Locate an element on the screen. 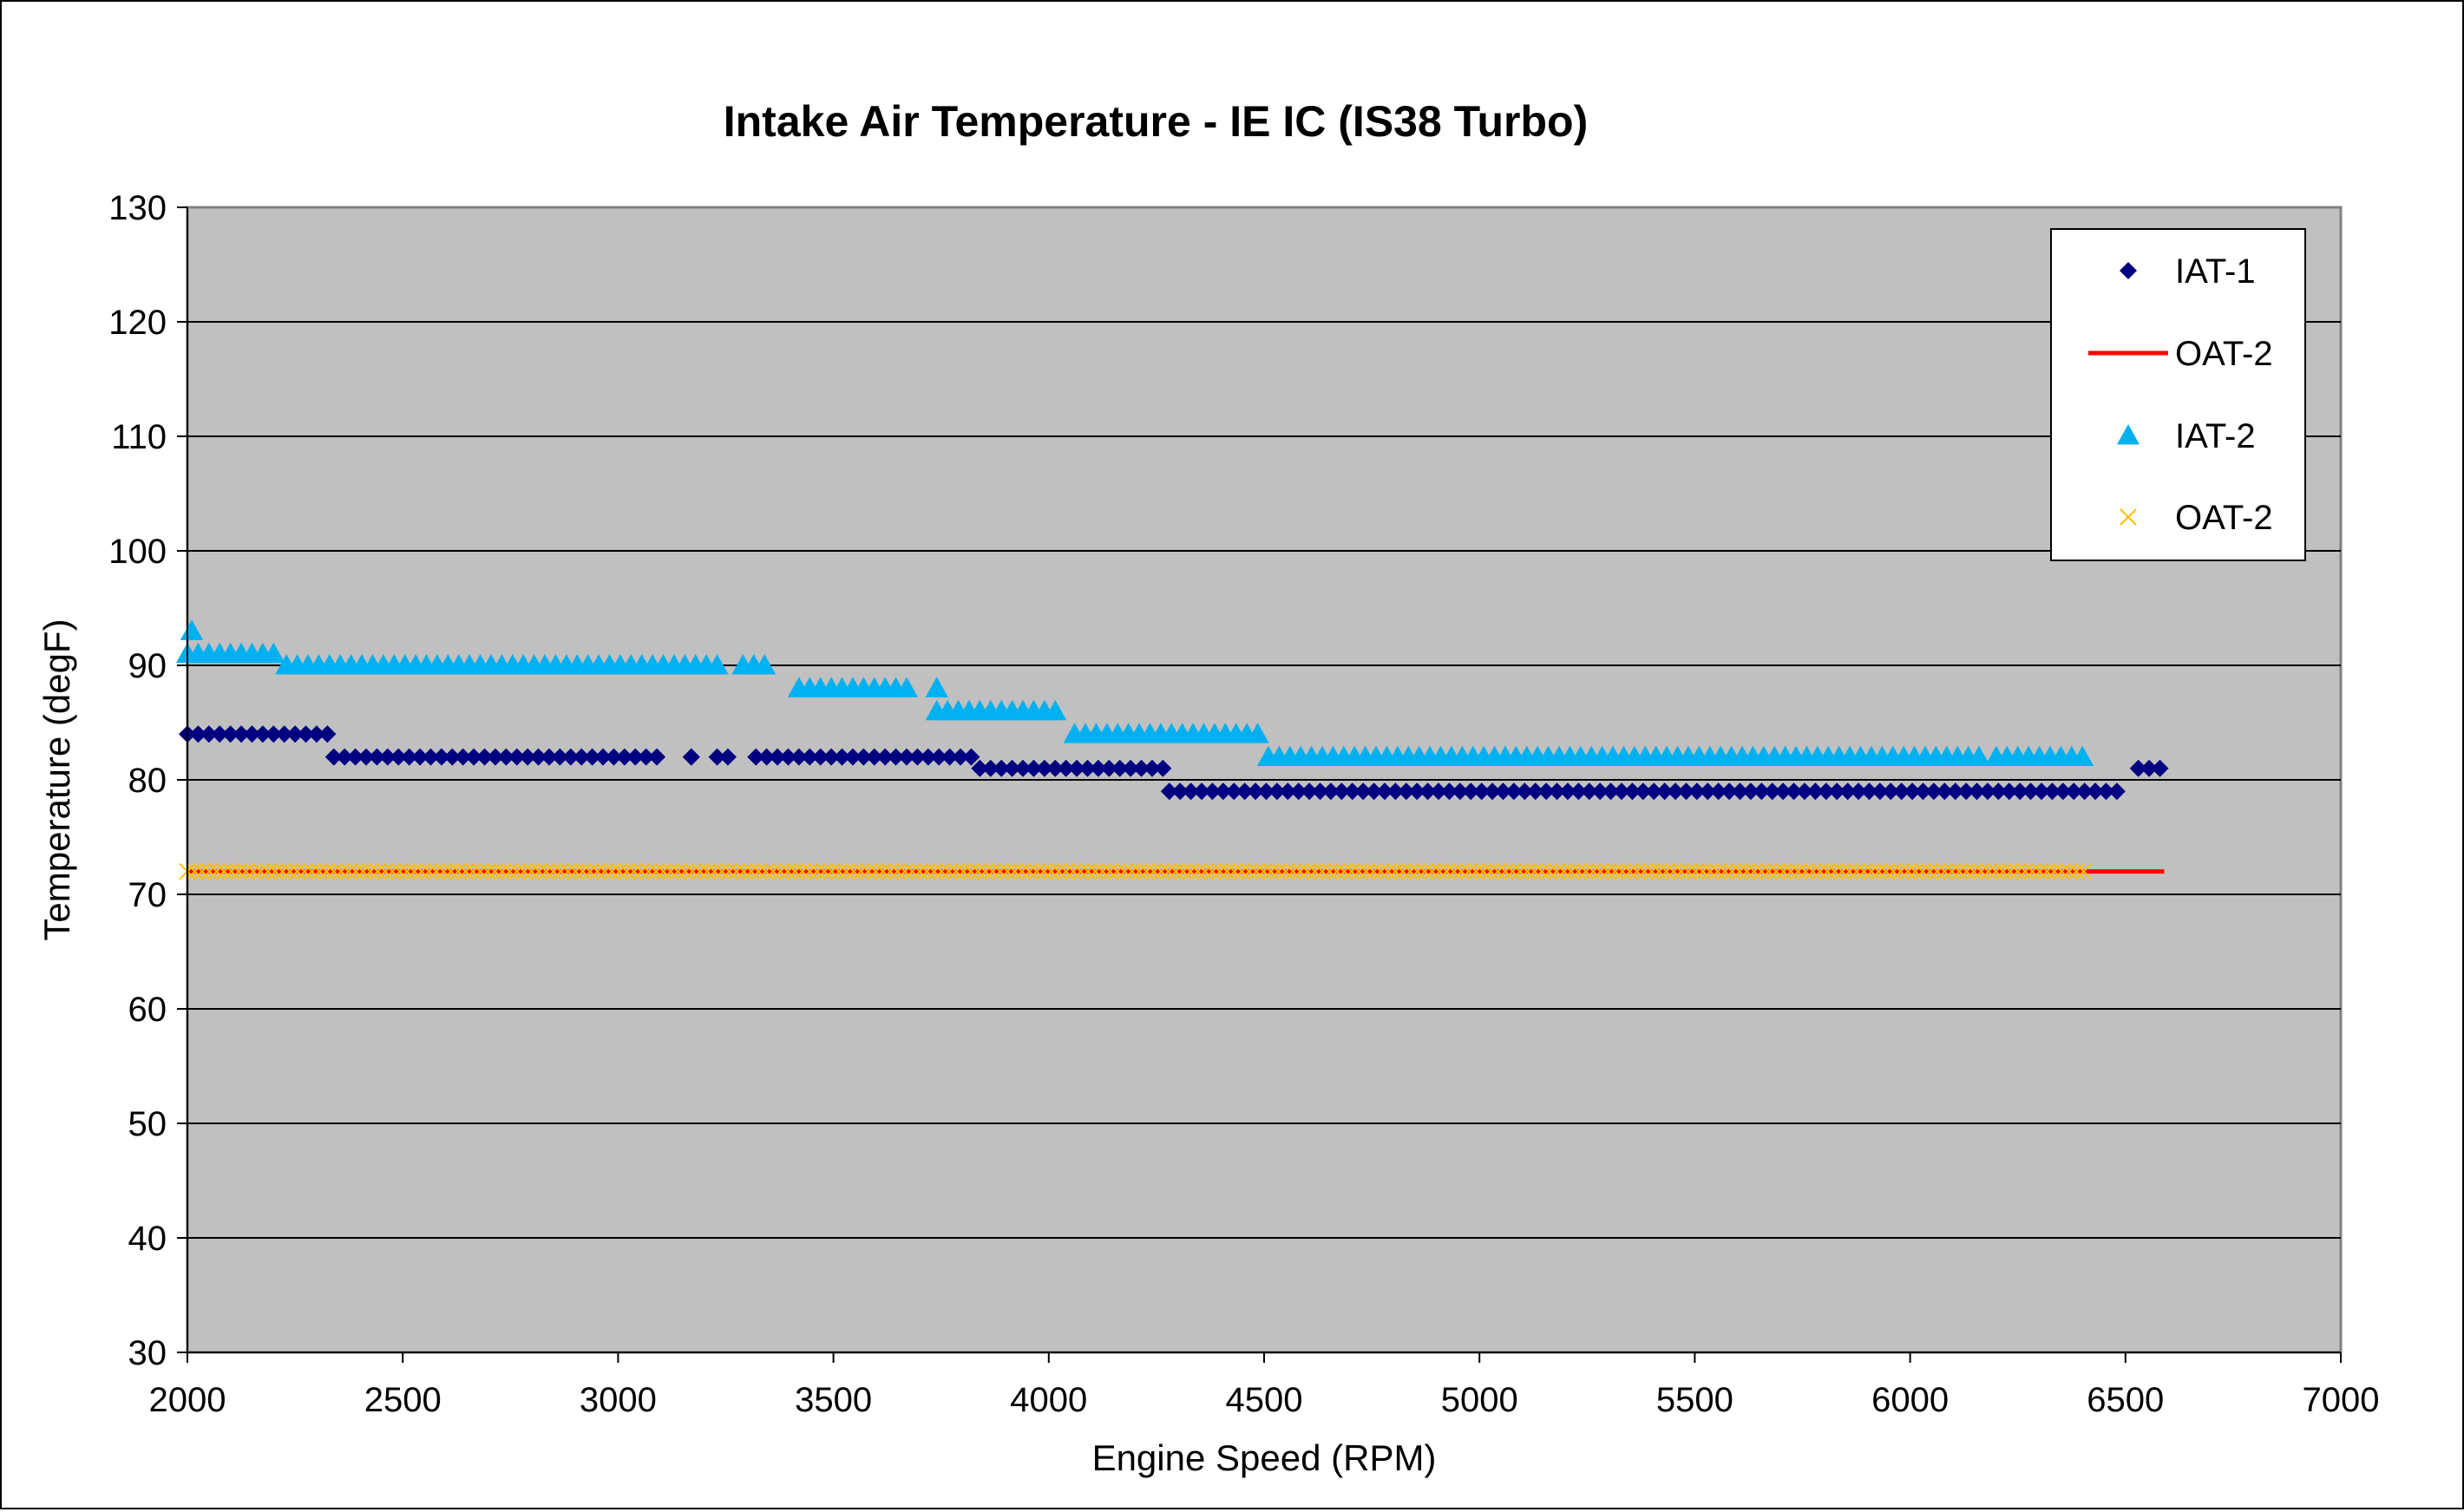 Image resolution: width=2464 pixels, height=1512 pixels. x-tick-label: 4000 is located at coordinates (1048, 1400).